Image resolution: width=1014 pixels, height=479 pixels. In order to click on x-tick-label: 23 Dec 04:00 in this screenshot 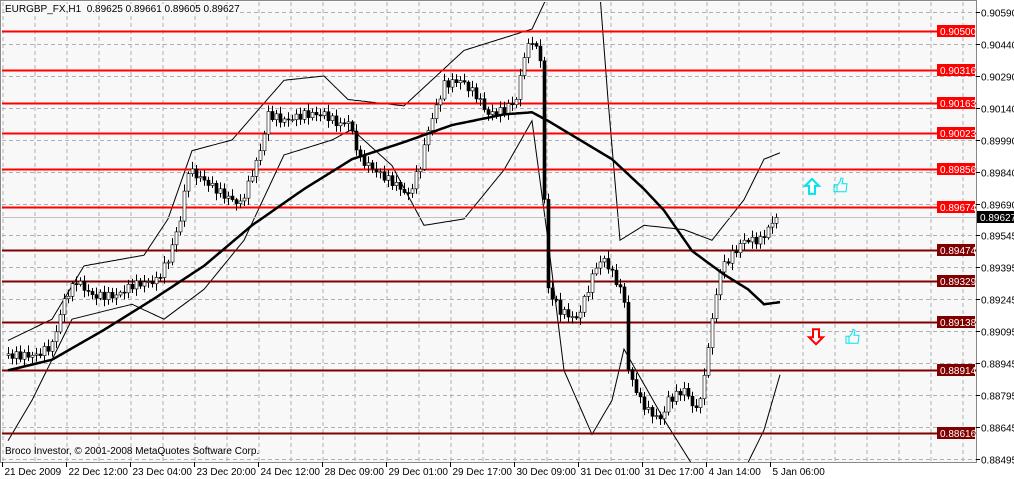, I will do `click(163, 472)`.